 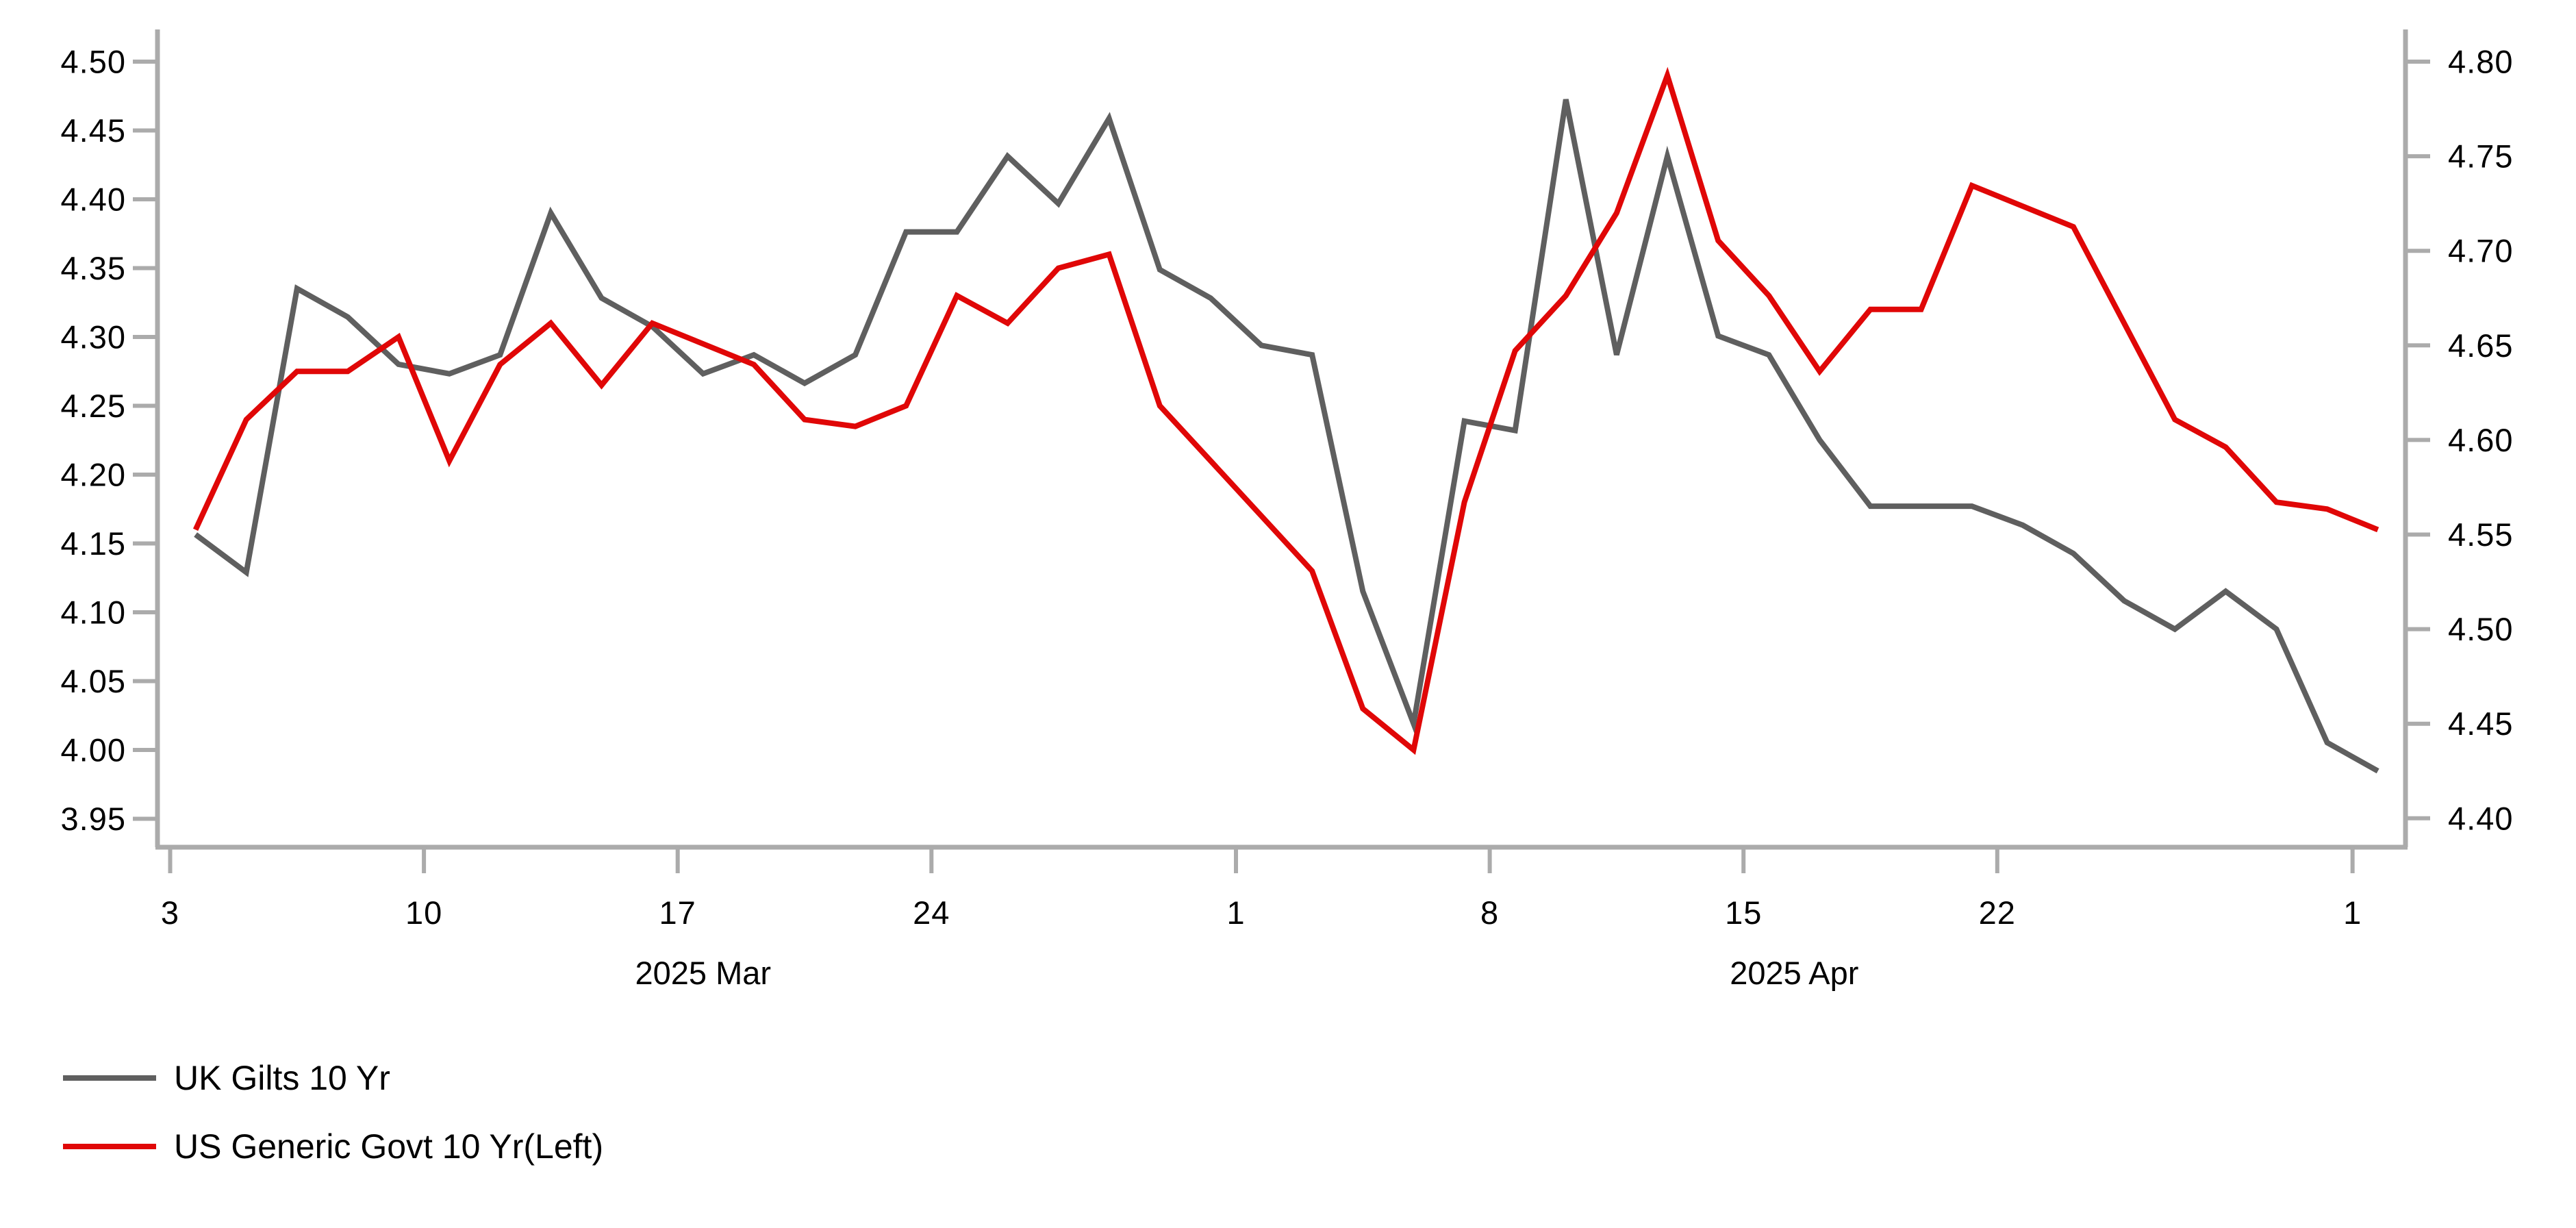 What do you see at coordinates (93, 612) in the screenshot?
I see `y-axis-left-tick-label: 4.10` at bounding box center [93, 612].